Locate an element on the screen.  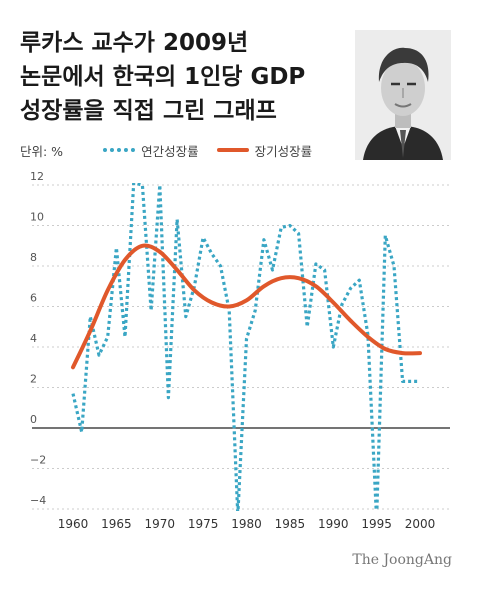
portrait-illustration is located at coordinates (403, 95).